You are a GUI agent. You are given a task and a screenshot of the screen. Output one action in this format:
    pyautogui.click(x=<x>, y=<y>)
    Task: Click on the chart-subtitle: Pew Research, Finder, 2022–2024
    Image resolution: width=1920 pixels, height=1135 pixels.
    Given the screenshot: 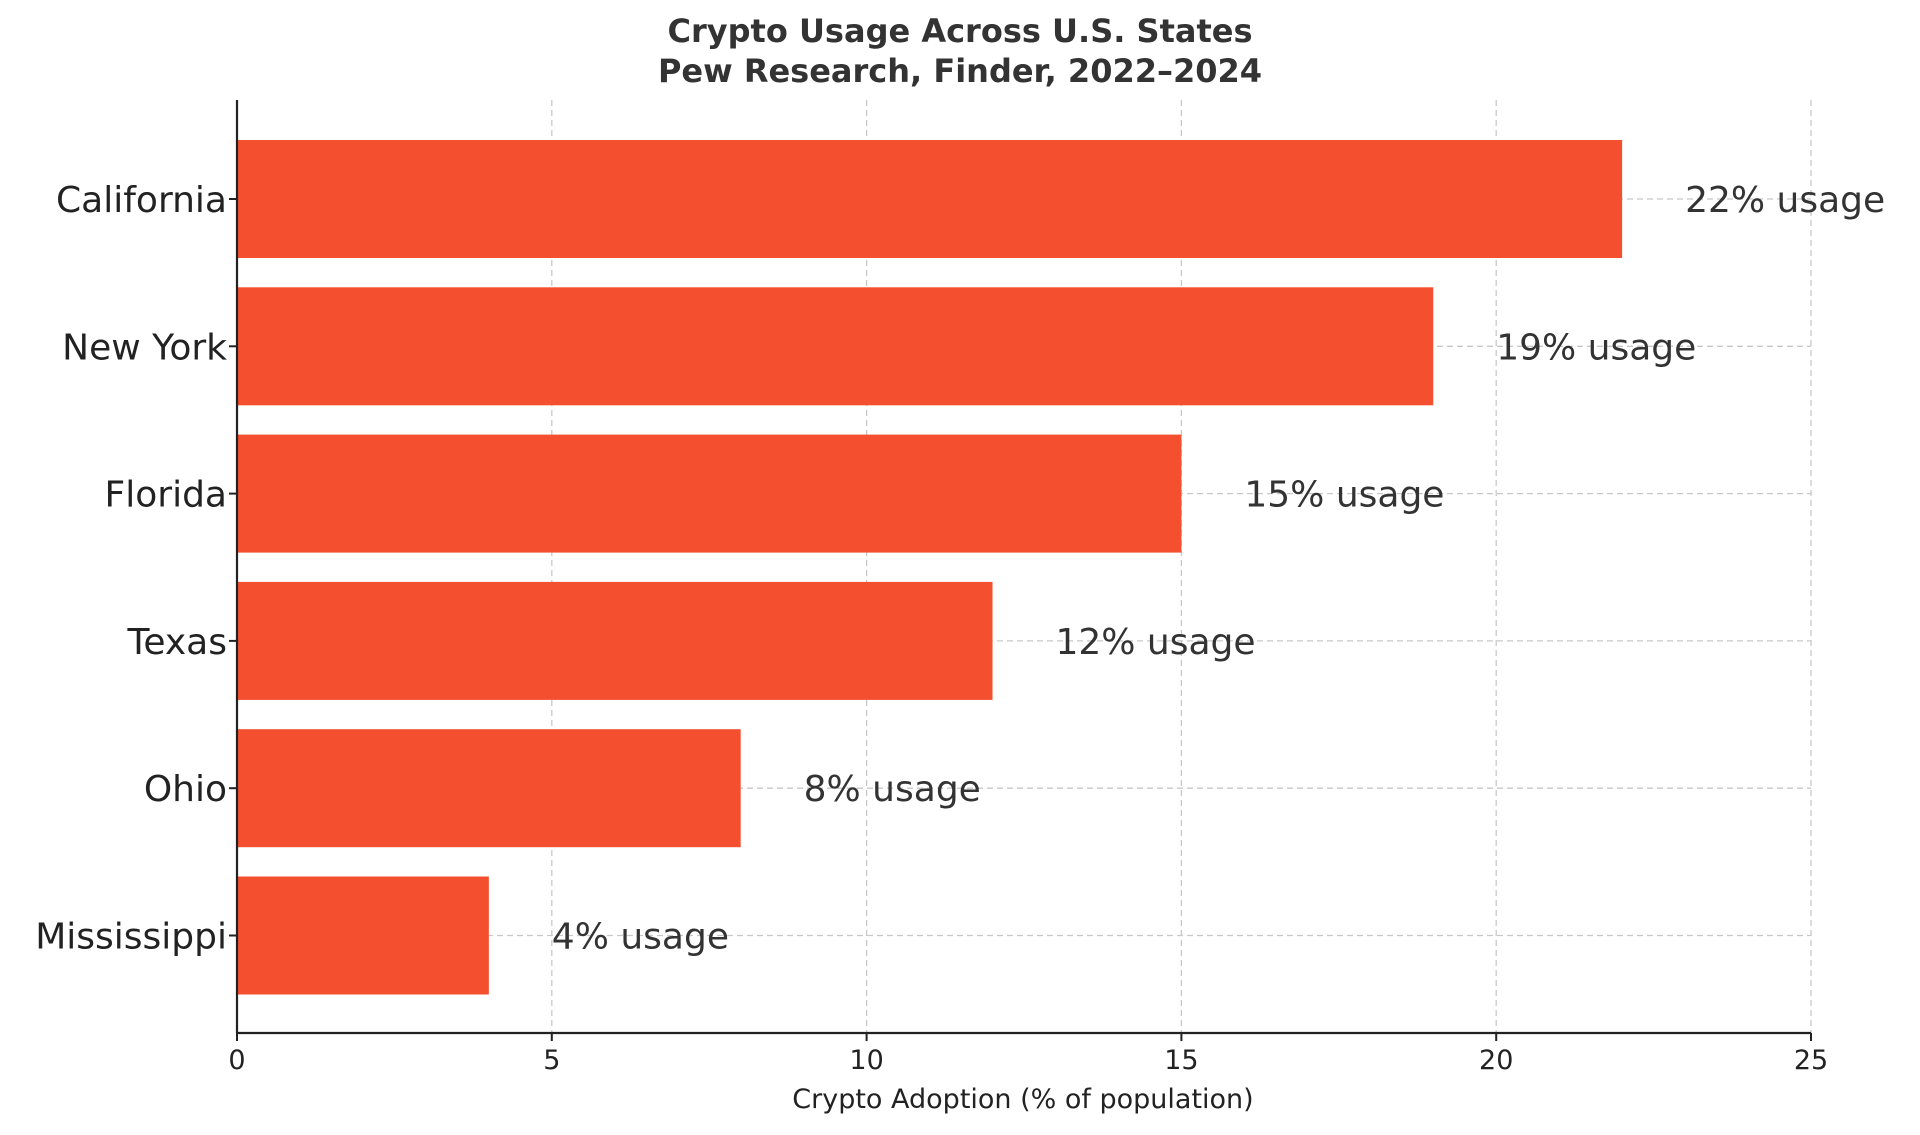 What is the action you would take?
    pyautogui.click(x=960, y=71)
    